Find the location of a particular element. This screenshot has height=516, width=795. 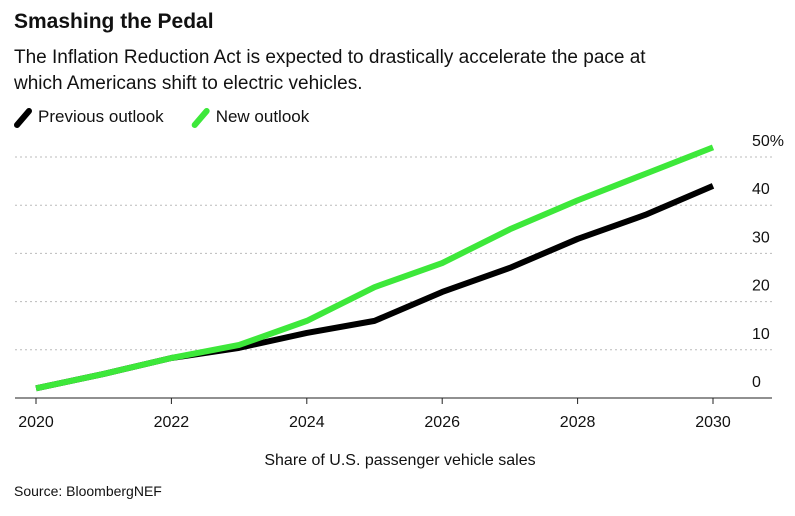

source: Source: BloombergNEF is located at coordinates (88, 491).